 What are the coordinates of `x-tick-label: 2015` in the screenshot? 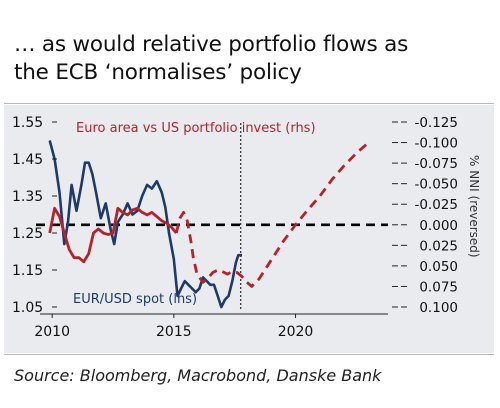 It's located at (174, 332).